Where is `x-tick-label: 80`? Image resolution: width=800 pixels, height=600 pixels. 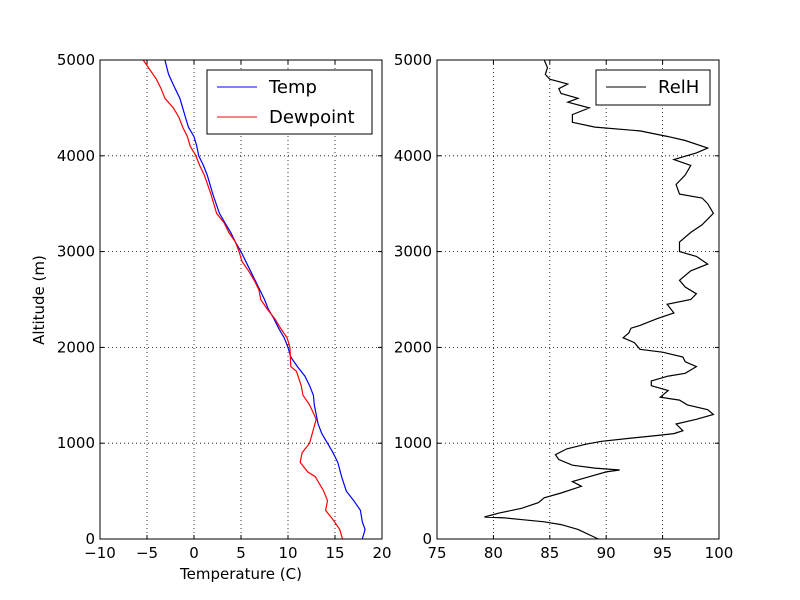
x-tick-label: 80 is located at coordinates (493, 553).